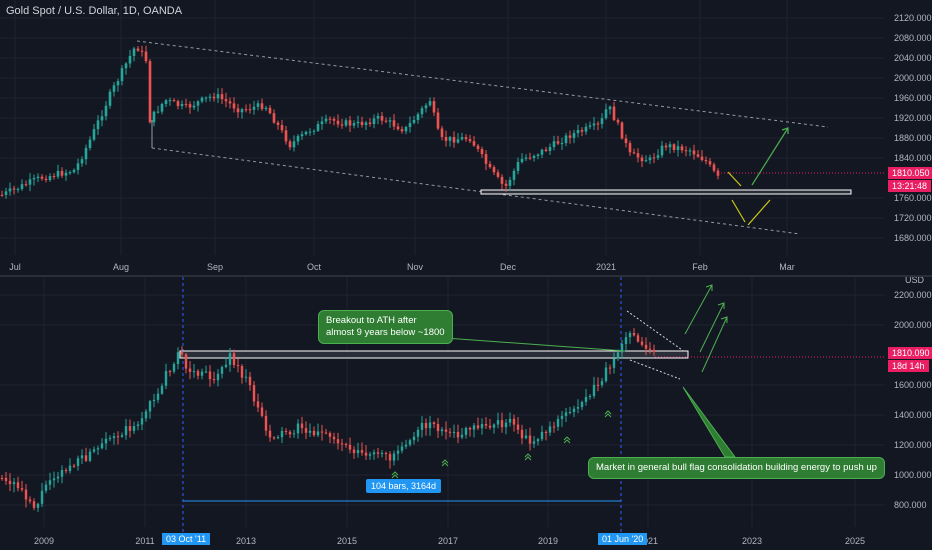  What do you see at coordinates (910, 186) in the screenshot?
I see `countdown-tag: 13:21:48` at bounding box center [910, 186].